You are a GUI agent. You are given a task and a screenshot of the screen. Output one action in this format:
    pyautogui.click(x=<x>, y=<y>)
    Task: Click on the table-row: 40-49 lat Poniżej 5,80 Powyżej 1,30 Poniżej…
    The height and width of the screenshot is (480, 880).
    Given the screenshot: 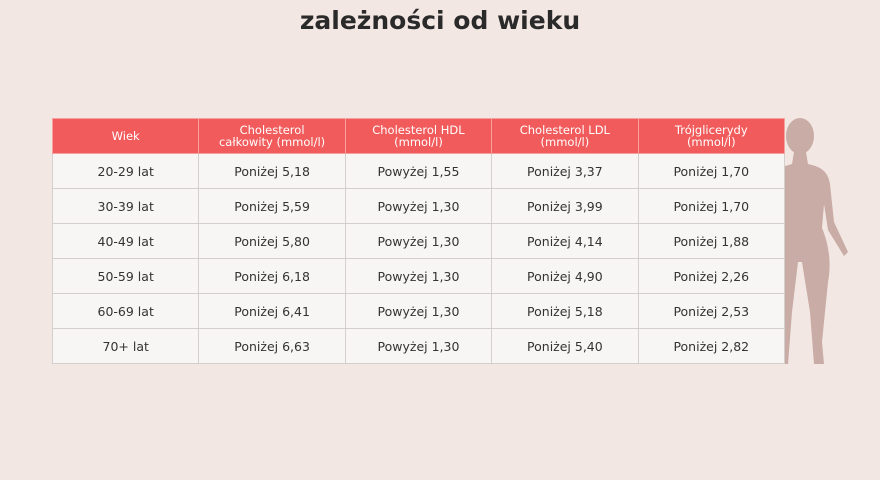 What is the action you would take?
    pyautogui.click(x=418, y=241)
    